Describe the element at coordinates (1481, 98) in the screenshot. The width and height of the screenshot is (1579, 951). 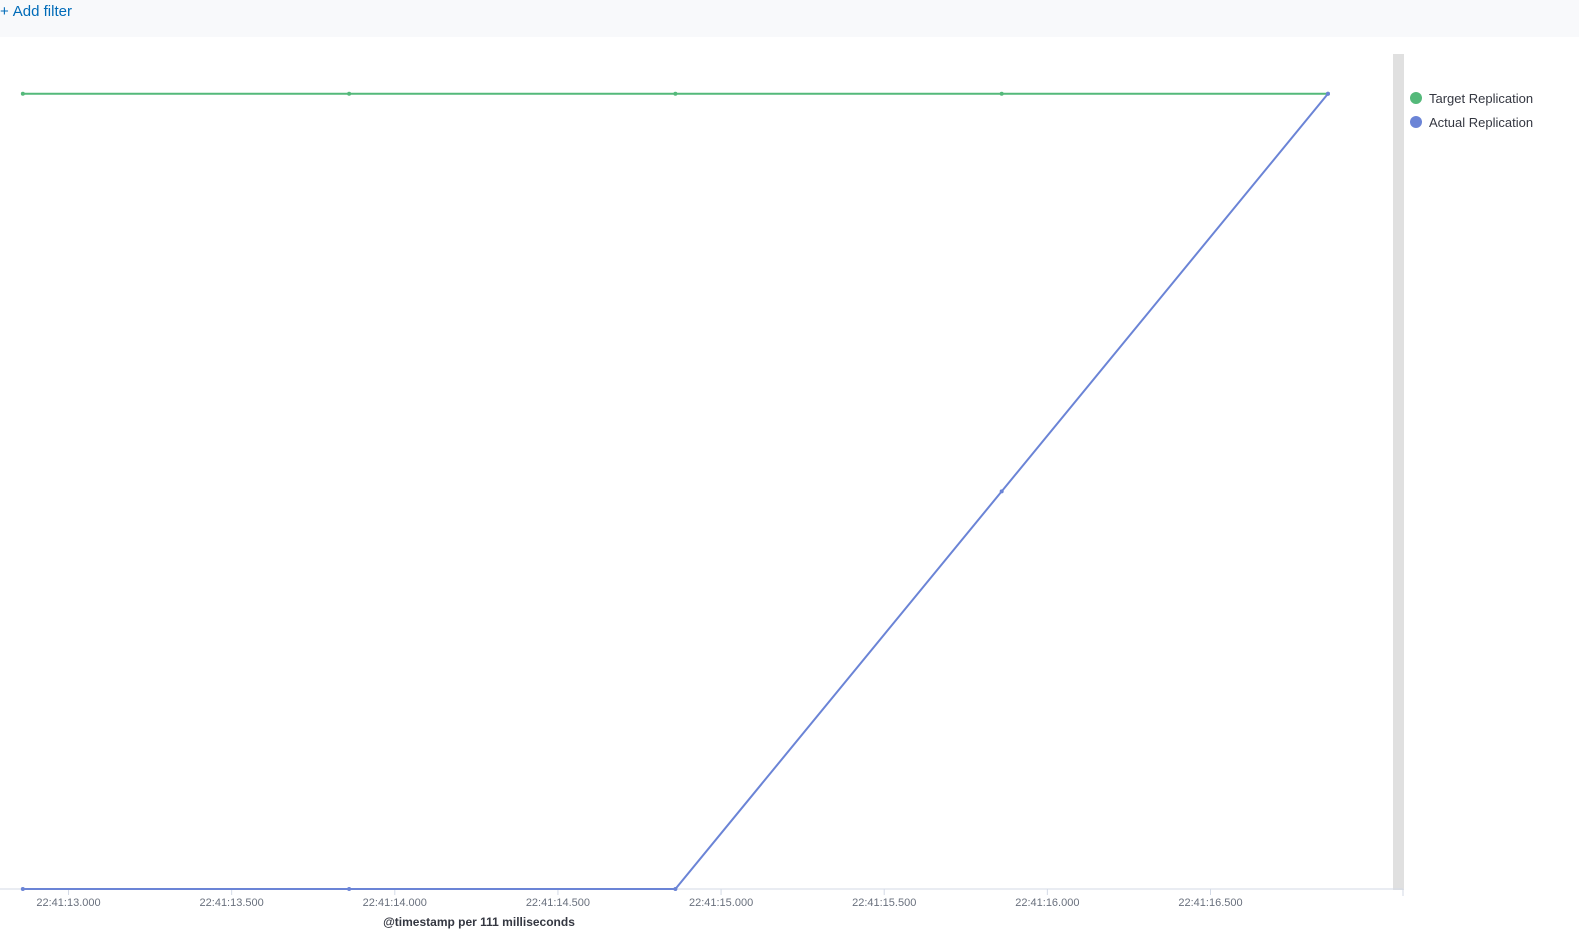
I see `legend-label: Target Replication` at that location.